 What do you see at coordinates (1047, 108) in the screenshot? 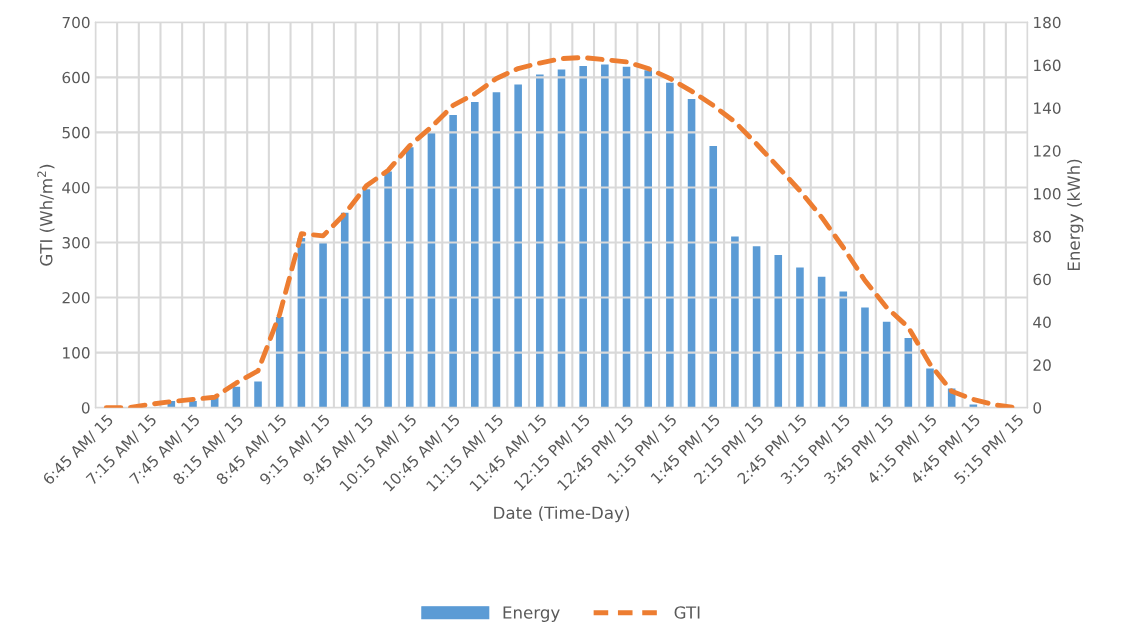
I see `y2-tick-label: 140` at bounding box center [1047, 108].